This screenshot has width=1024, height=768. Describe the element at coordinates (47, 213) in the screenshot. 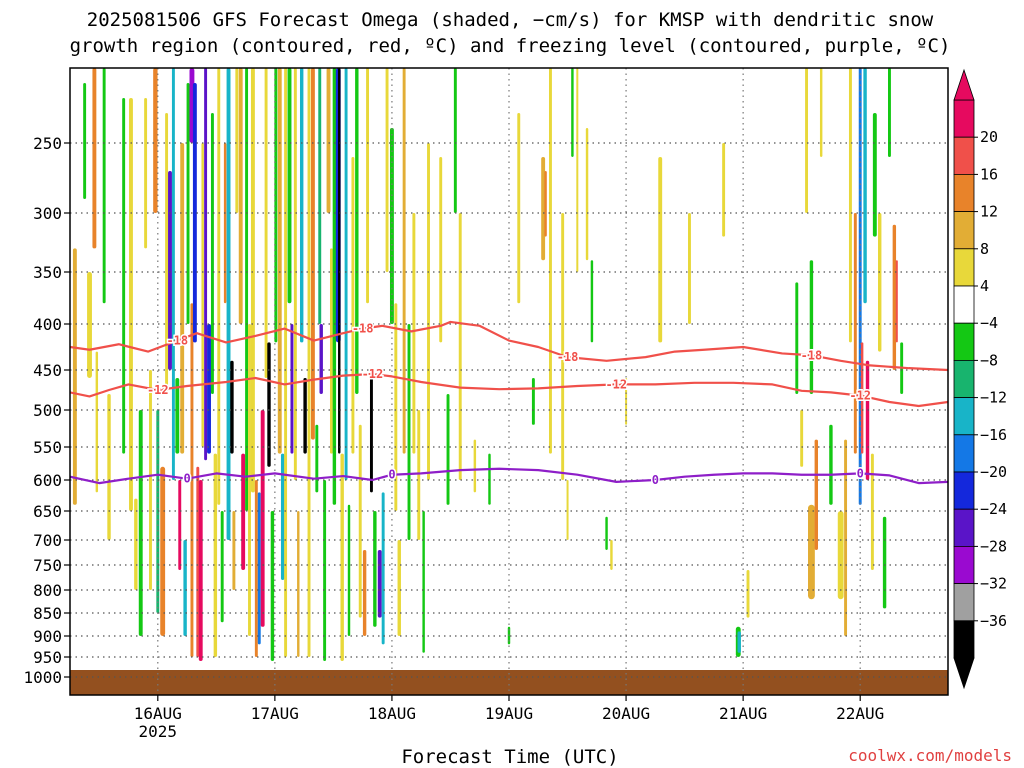

I see `y-tick-label: 300` at that location.